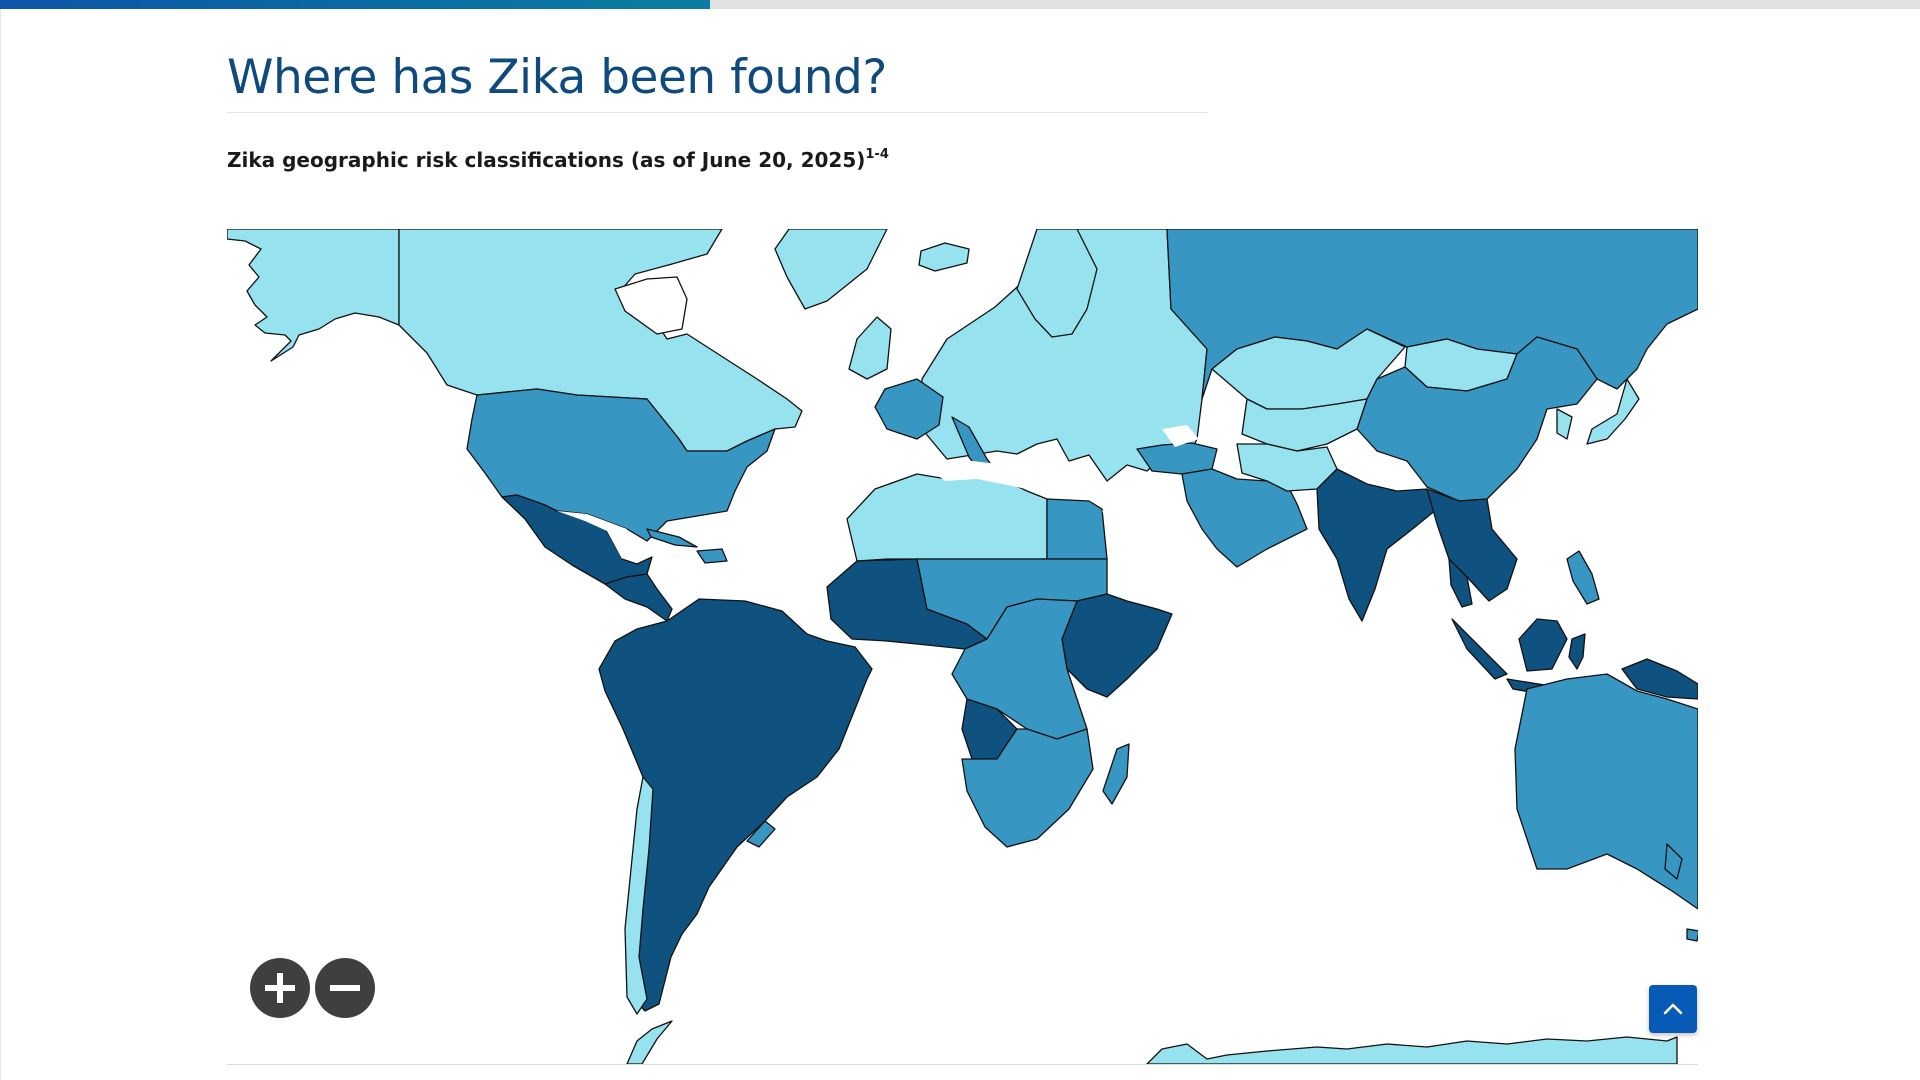 This screenshot has width=1920, height=1080. I want to click on map-region-red-sea, so click(1117, 531).